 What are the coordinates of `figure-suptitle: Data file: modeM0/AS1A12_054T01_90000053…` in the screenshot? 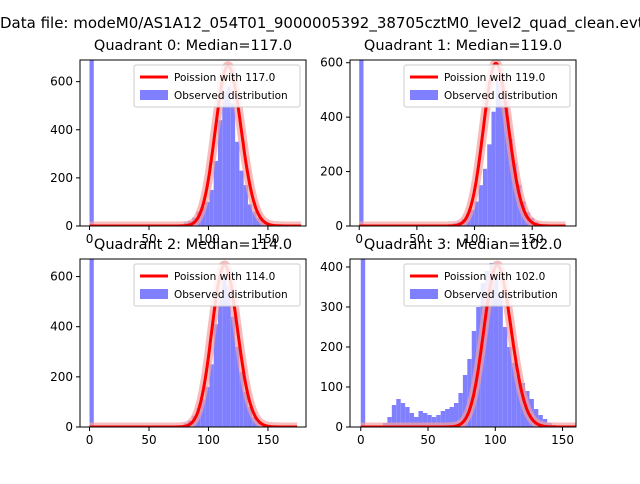 It's located at (320, 23).